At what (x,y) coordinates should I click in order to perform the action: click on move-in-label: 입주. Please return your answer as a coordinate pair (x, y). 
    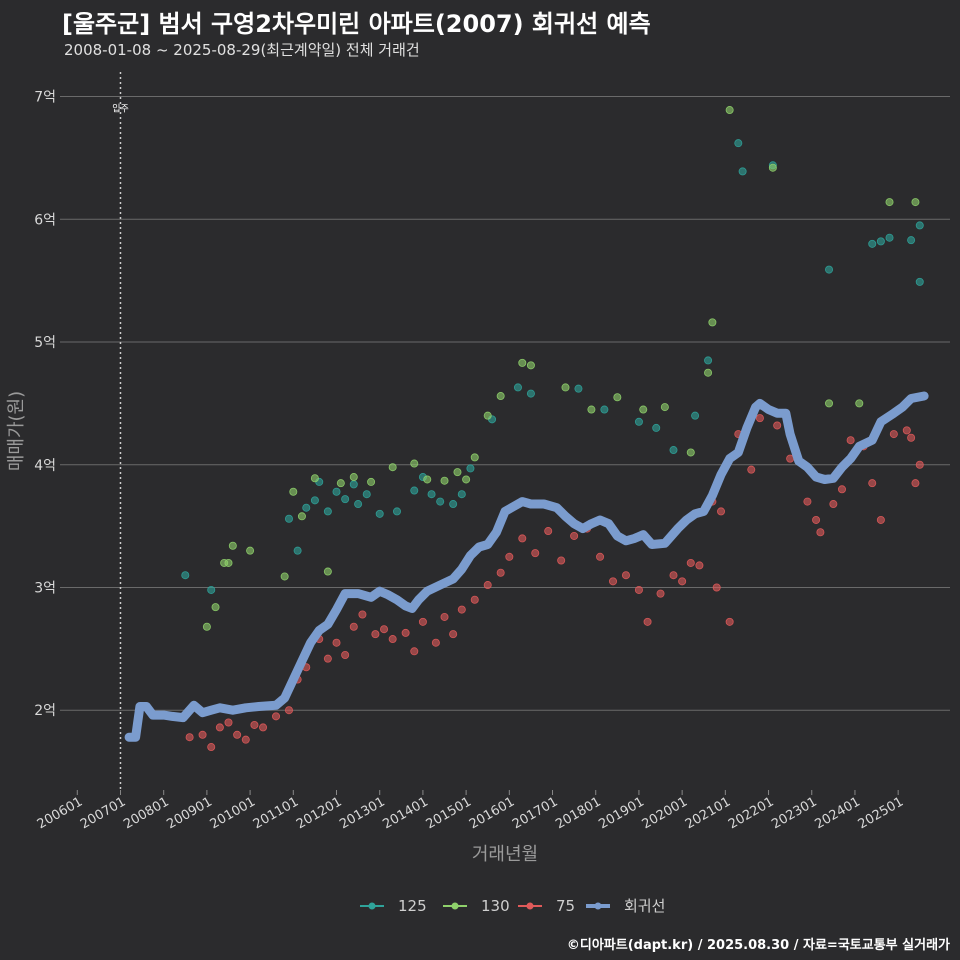
    Looking at the image, I should click on (120, 108).